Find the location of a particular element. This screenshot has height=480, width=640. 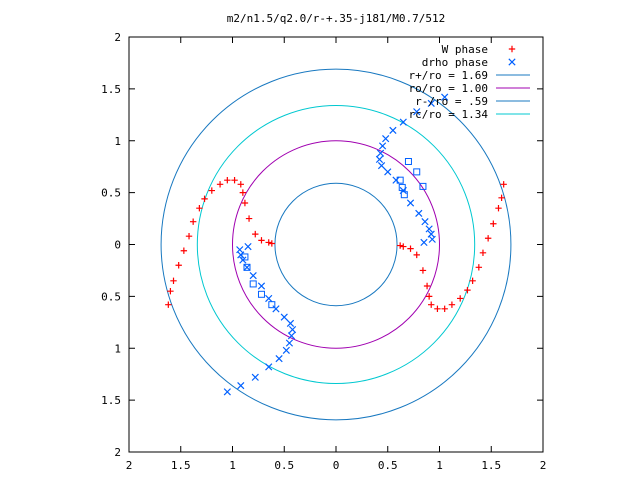

chart-title: m2/n1.5/q2.0/r-+.35-j181/M0.7/512 is located at coordinates (336, 18).